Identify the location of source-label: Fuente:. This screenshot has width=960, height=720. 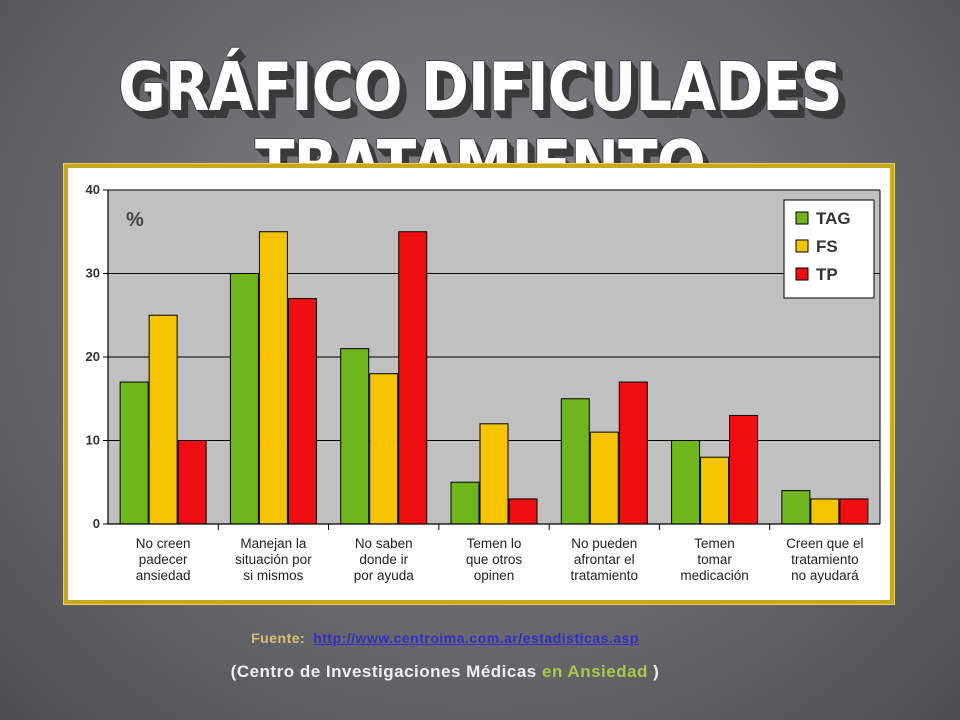
(278, 638).